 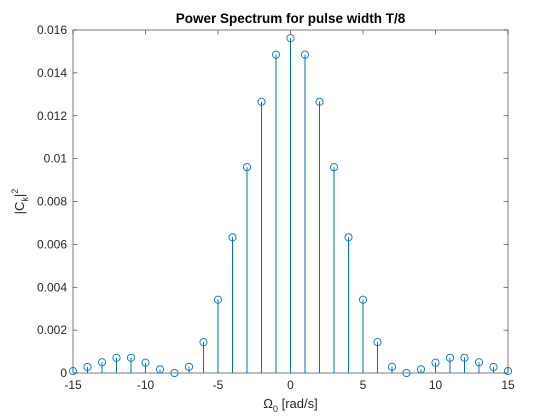 What do you see at coordinates (52, 202) in the screenshot?
I see `y-tick-label: 0.008` at bounding box center [52, 202].